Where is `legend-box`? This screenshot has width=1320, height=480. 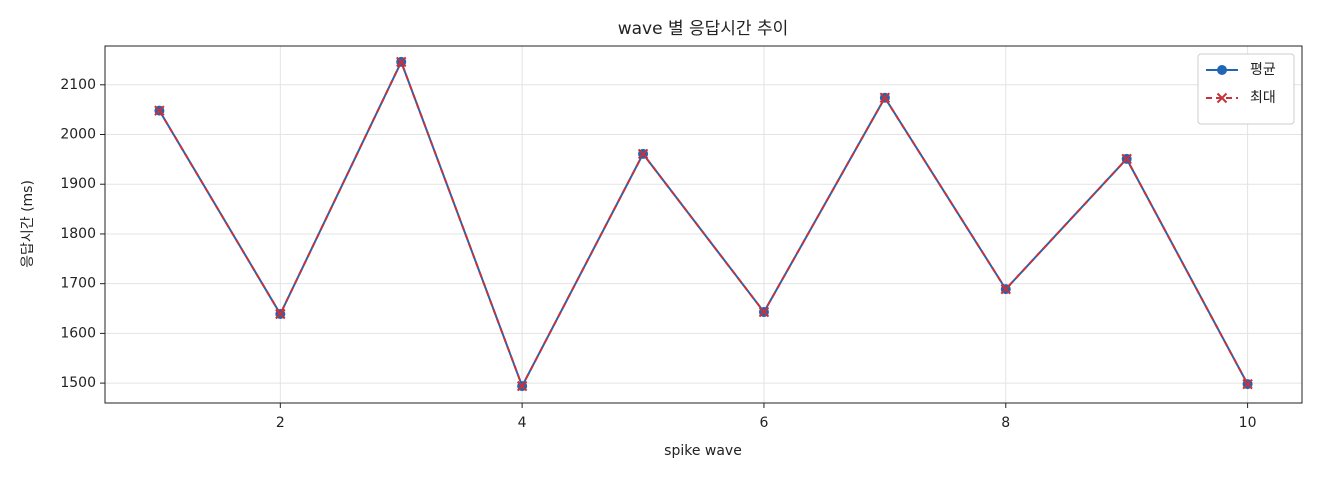
legend-box is located at coordinates (1246, 89).